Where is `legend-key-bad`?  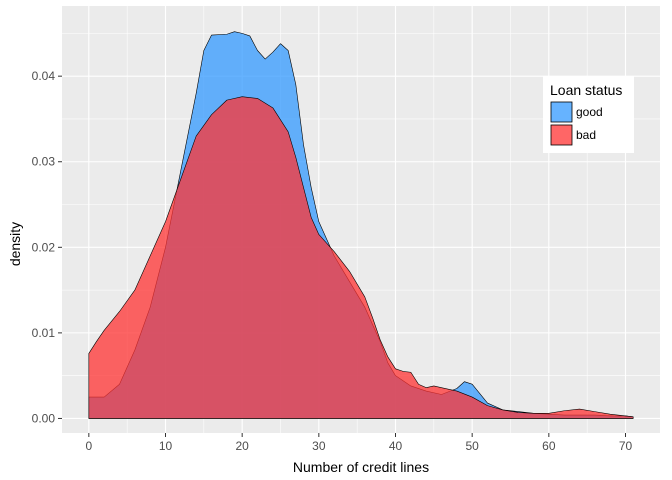 legend-key-bad is located at coordinates (561, 135).